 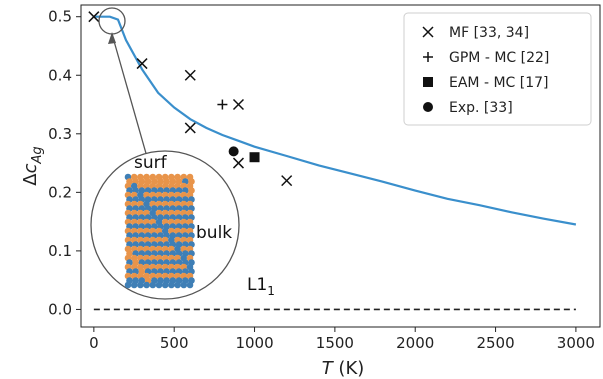 I want to click on legend-label: MF [33, 34], so click(x=489, y=33).